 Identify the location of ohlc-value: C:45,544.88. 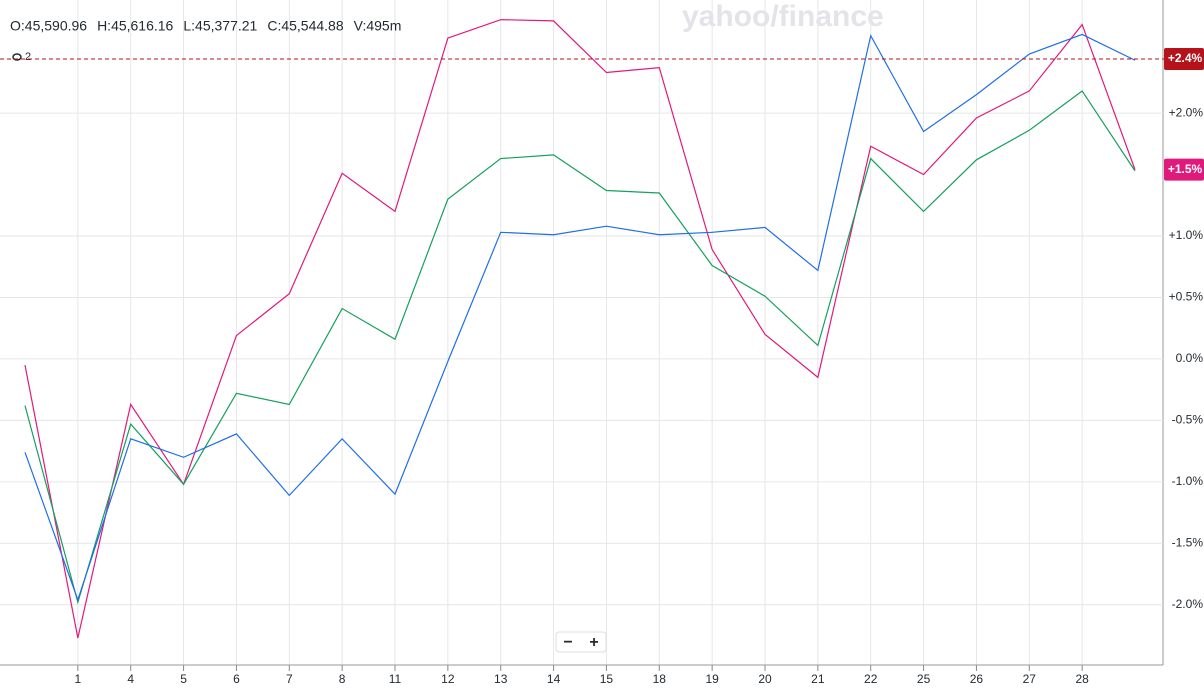
(305, 26).